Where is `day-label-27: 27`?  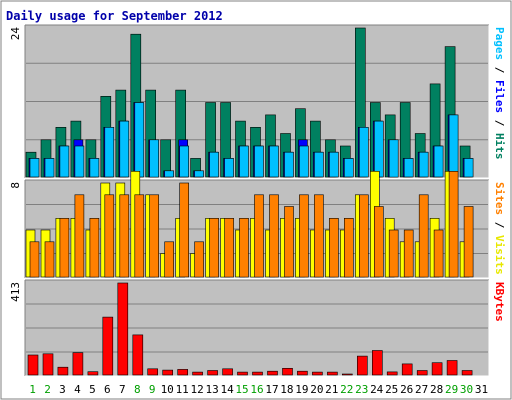
day-label-27: 27 is located at coordinates (421, 389).